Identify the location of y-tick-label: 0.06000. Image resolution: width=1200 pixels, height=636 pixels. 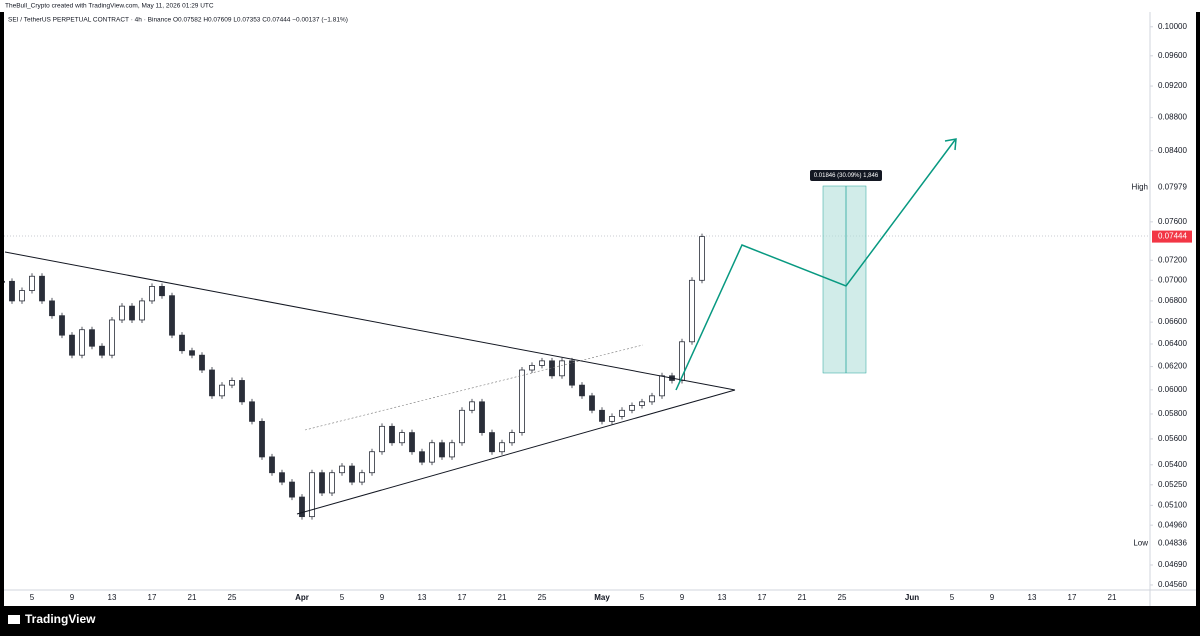
(1172, 389).